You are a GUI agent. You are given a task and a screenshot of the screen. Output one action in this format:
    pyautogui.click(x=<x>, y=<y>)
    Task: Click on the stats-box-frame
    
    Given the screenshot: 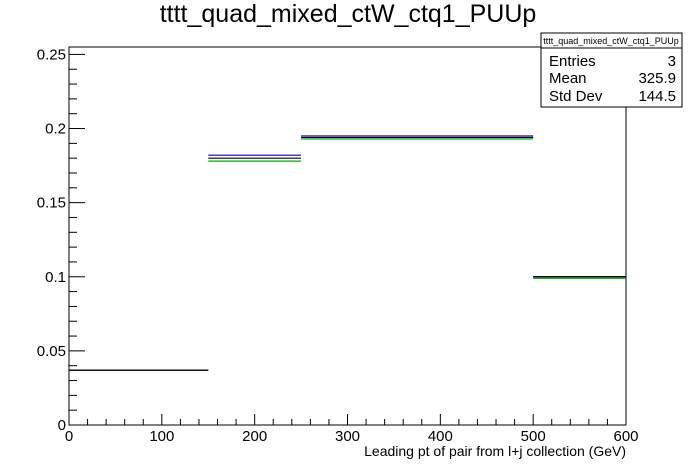 What is the action you would take?
    pyautogui.click(x=611, y=70)
    